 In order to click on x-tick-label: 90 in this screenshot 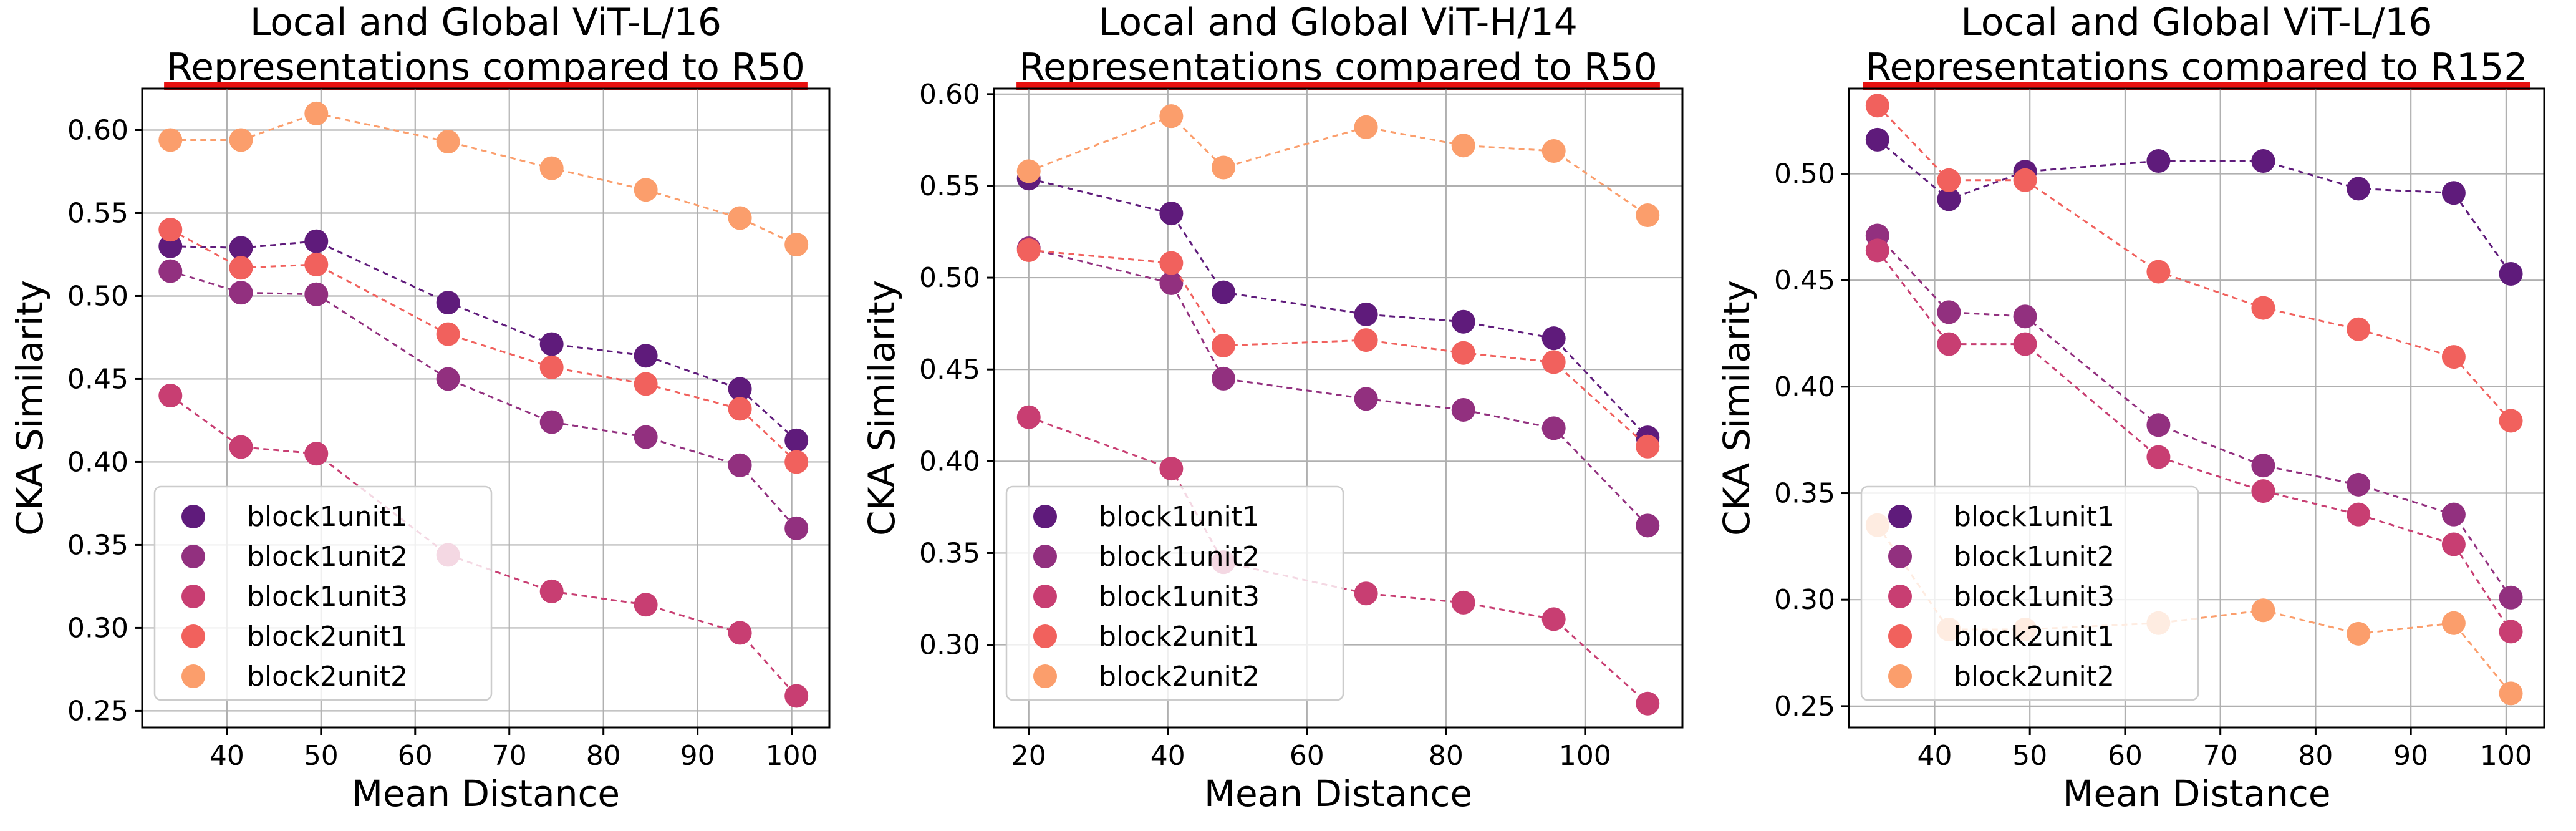, I will do `click(697, 756)`.